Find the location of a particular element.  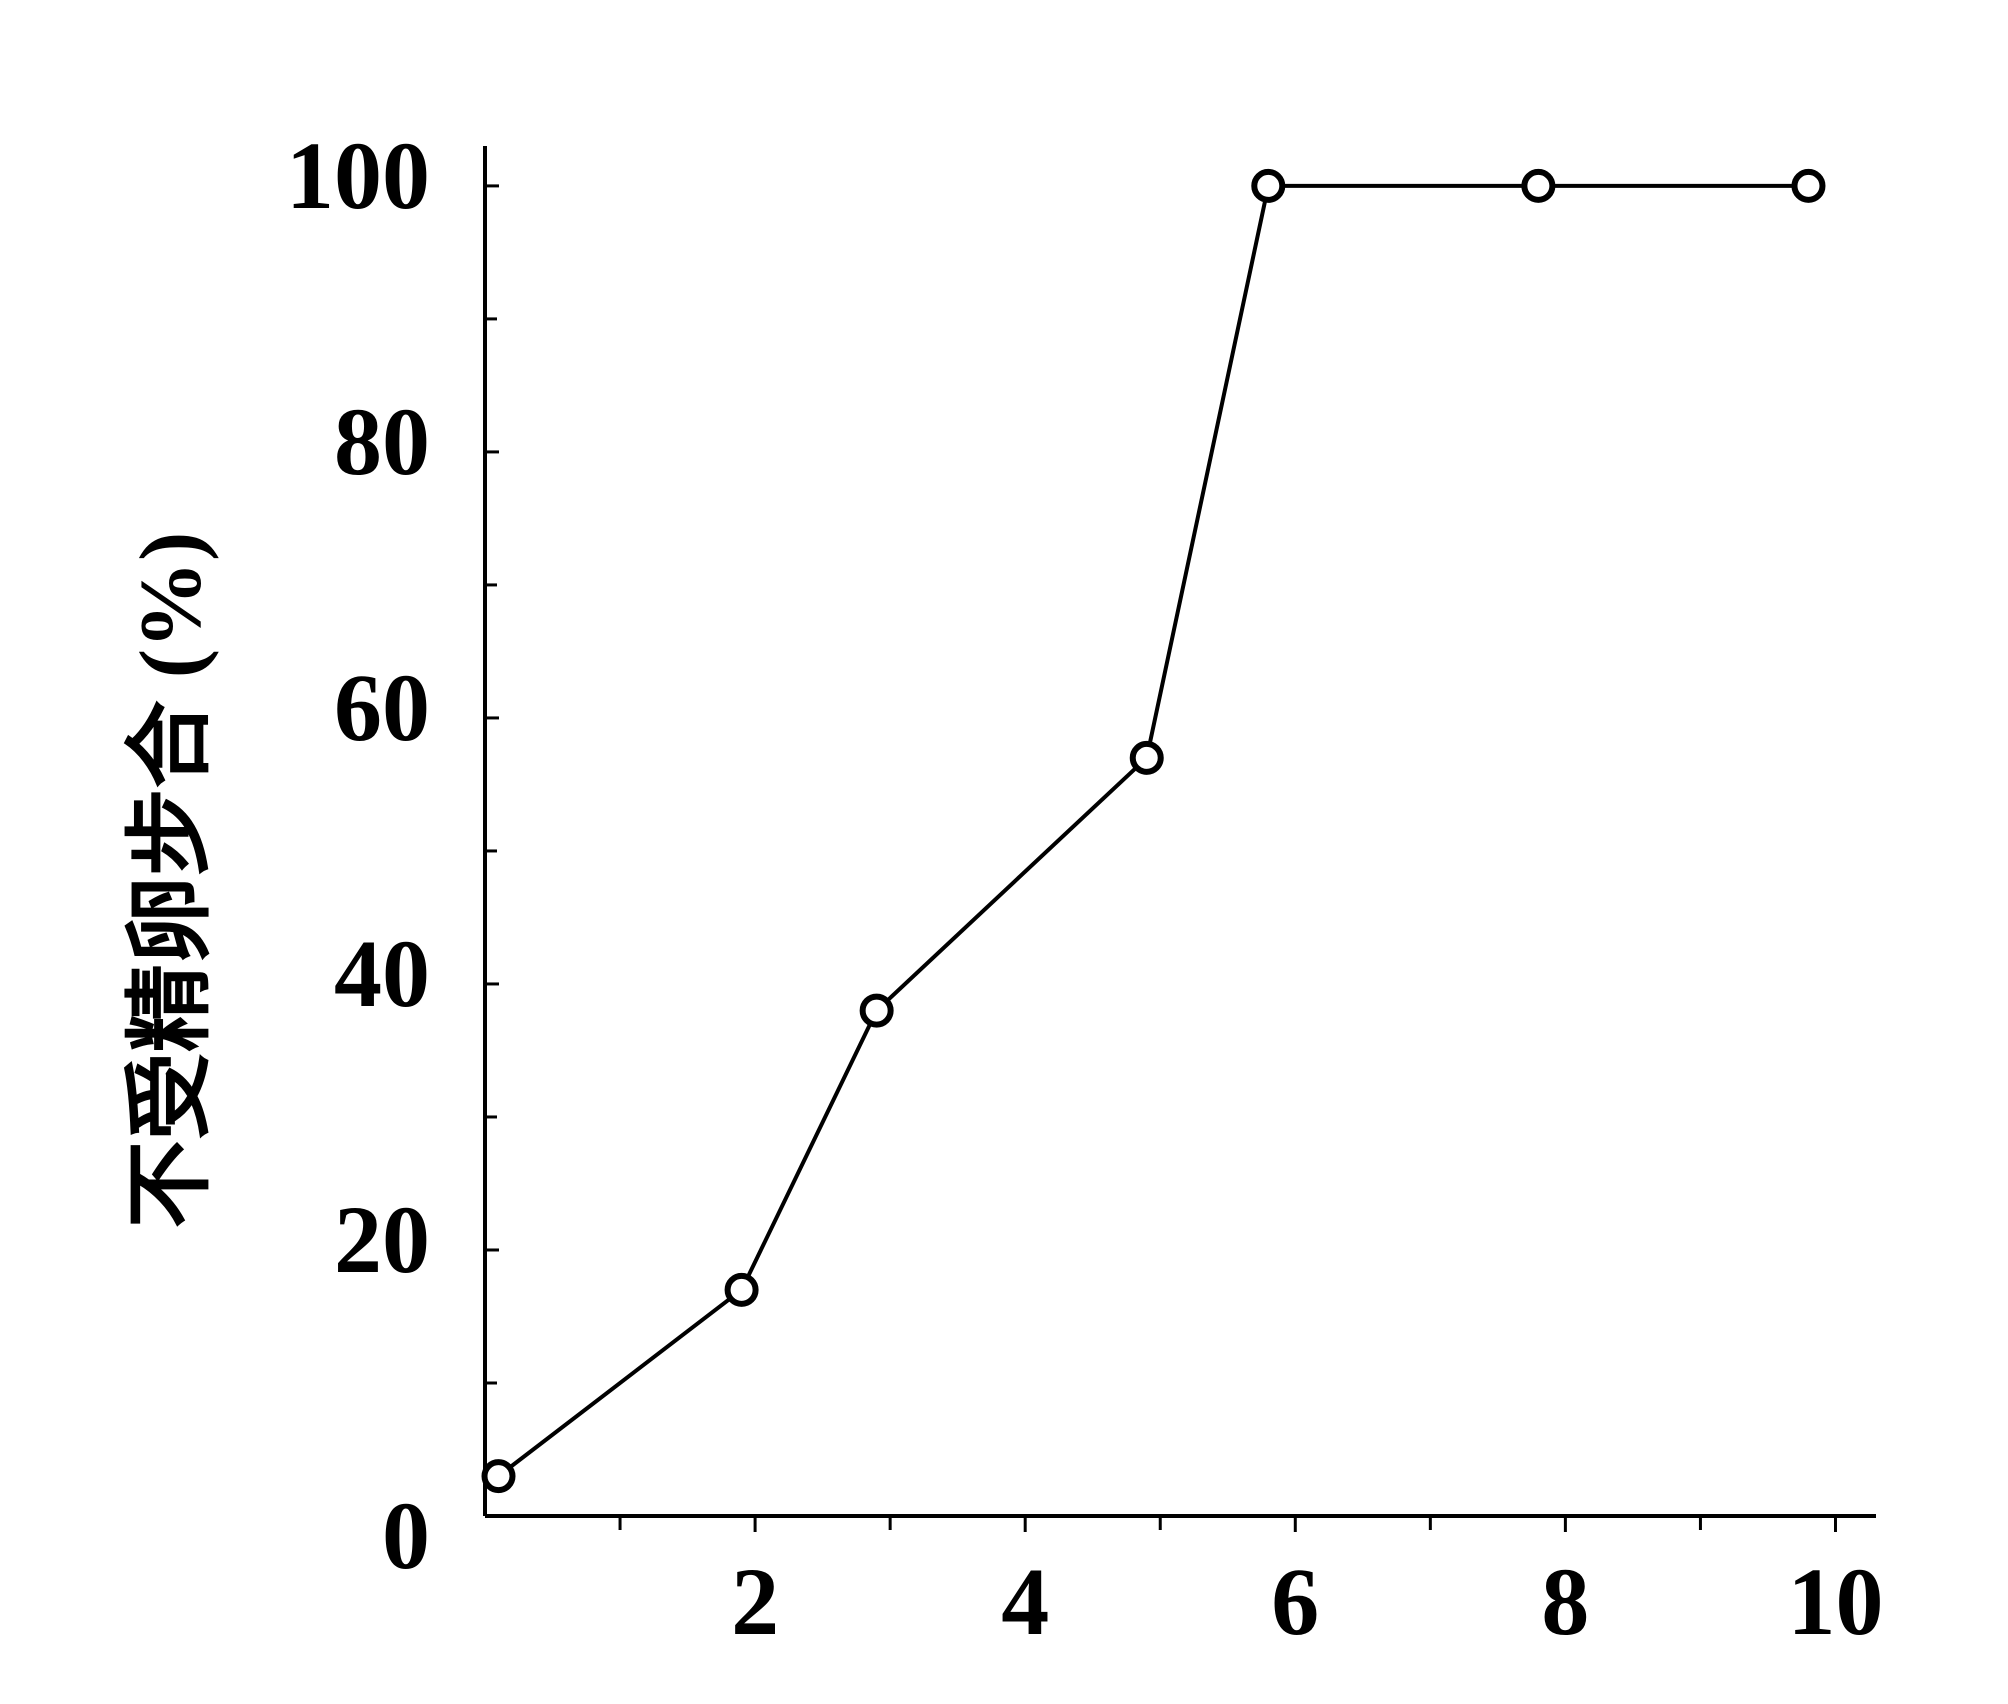

x-tick-label: 8 is located at coordinates (1565, 1601).